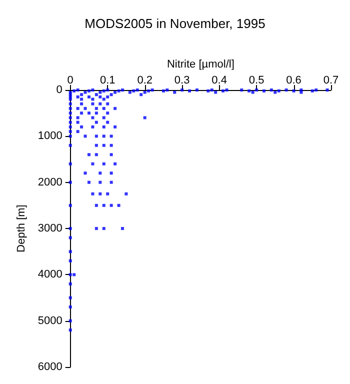 The image size is (350, 384). Describe the element at coordinates (331, 80) in the screenshot. I see `x-tick-label: 0.7` at that location.